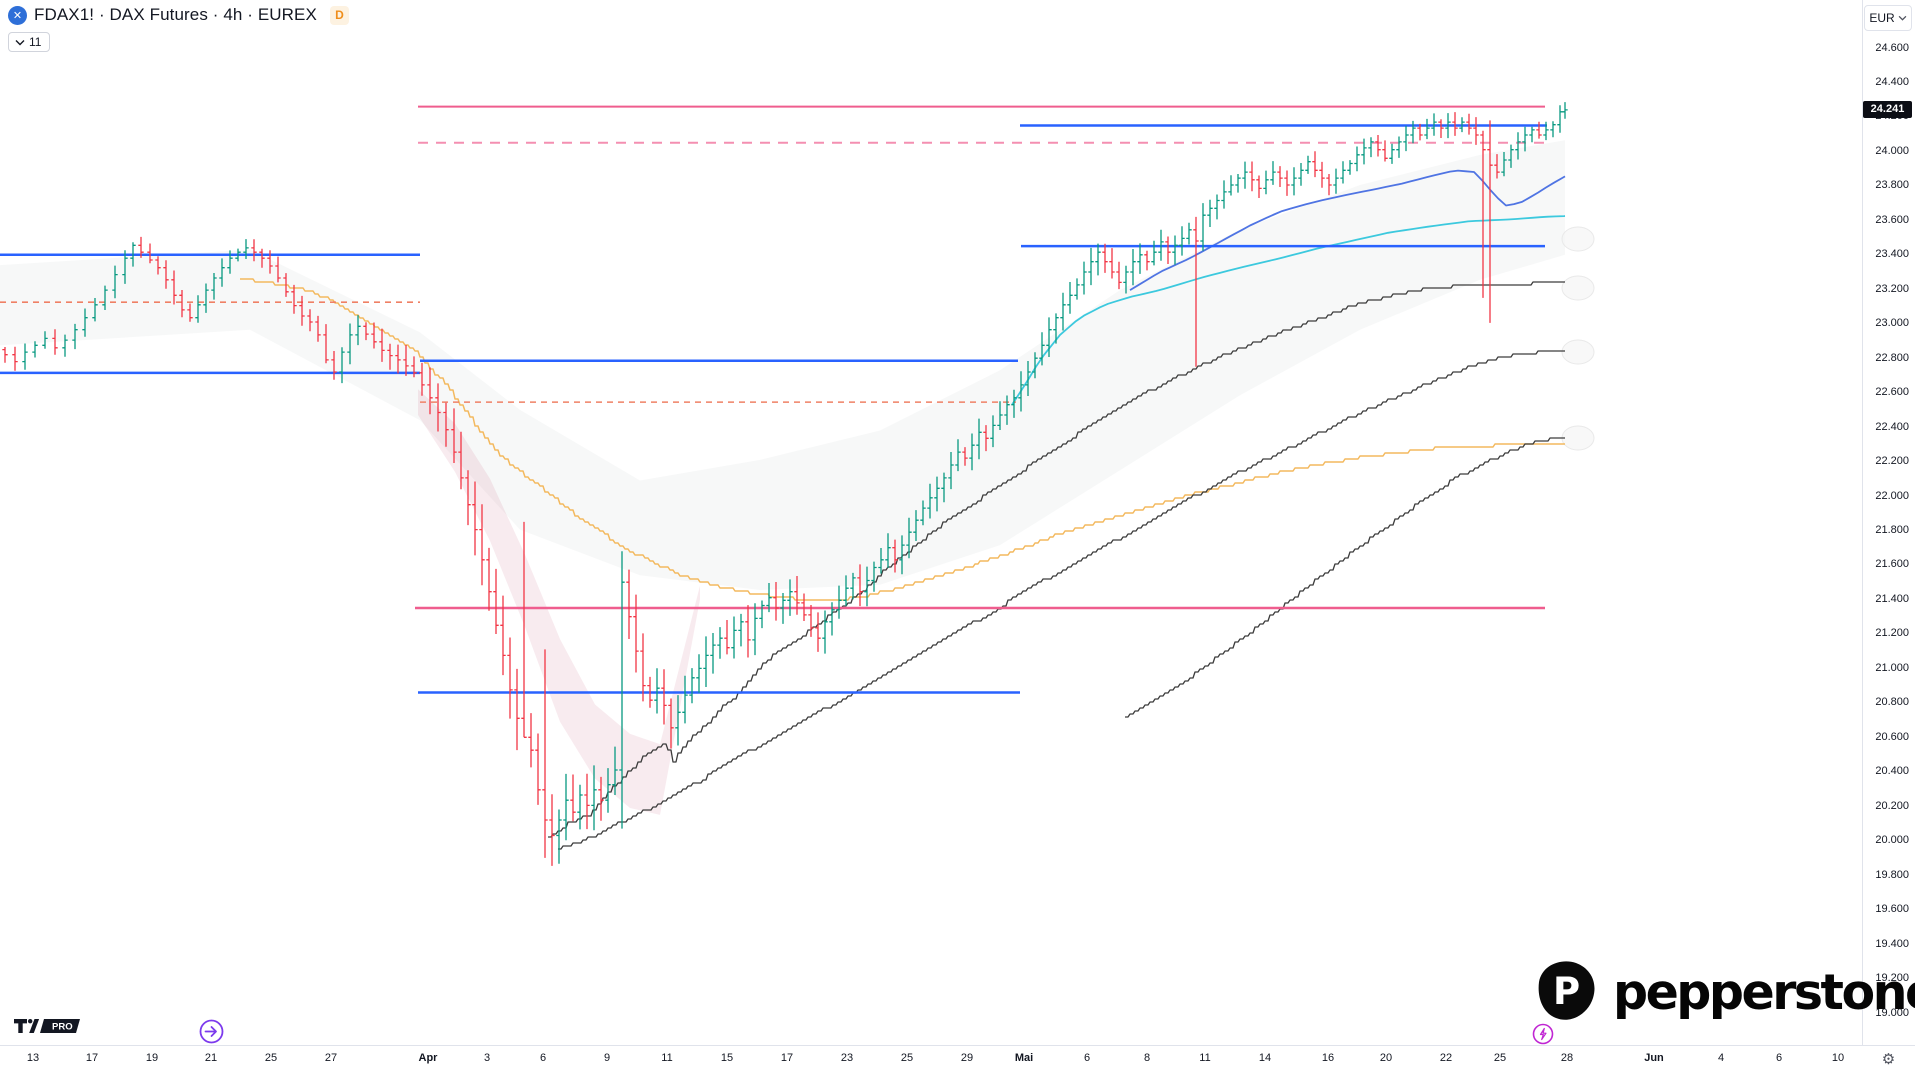 This screenshot has height=1073, width=1915. What do you see at coordinates (1892, 219) in the screenshot?
I see `price-tick: 23.600` at bounding box center [1892, 219].